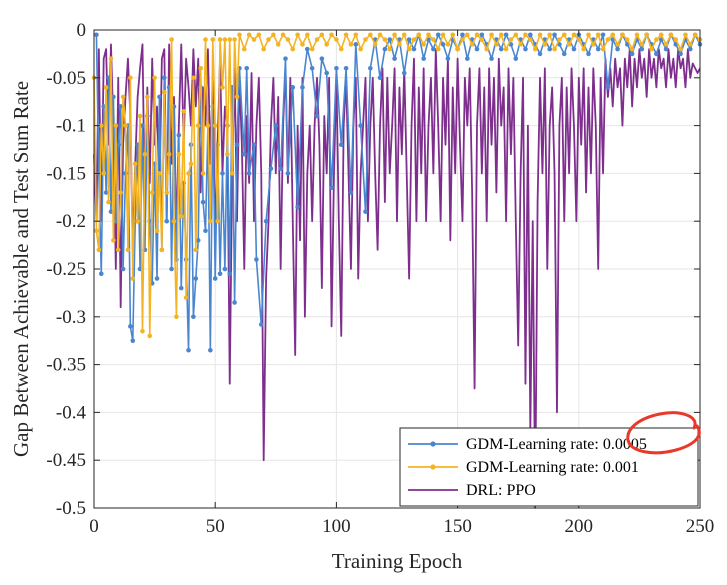  Describe the element at coordinates (397, 561) in the screenshot. I see `x-axis-label: Training Epoch` at that location.